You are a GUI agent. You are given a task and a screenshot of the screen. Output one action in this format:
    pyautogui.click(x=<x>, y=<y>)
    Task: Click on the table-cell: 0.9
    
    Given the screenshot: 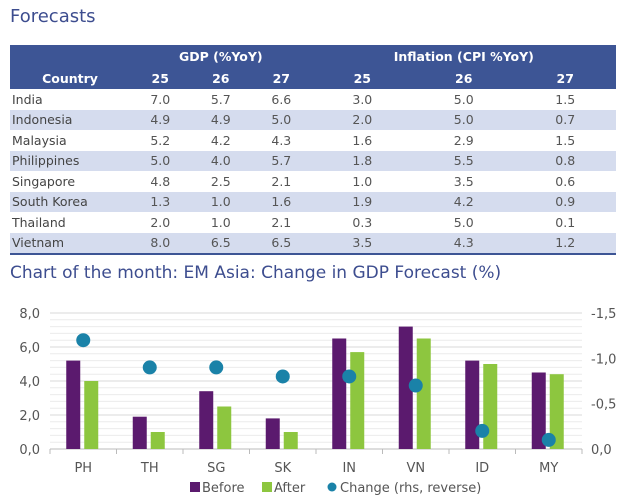 What is the action you would take?
    pyautogui.click(x=565, y=201)
    